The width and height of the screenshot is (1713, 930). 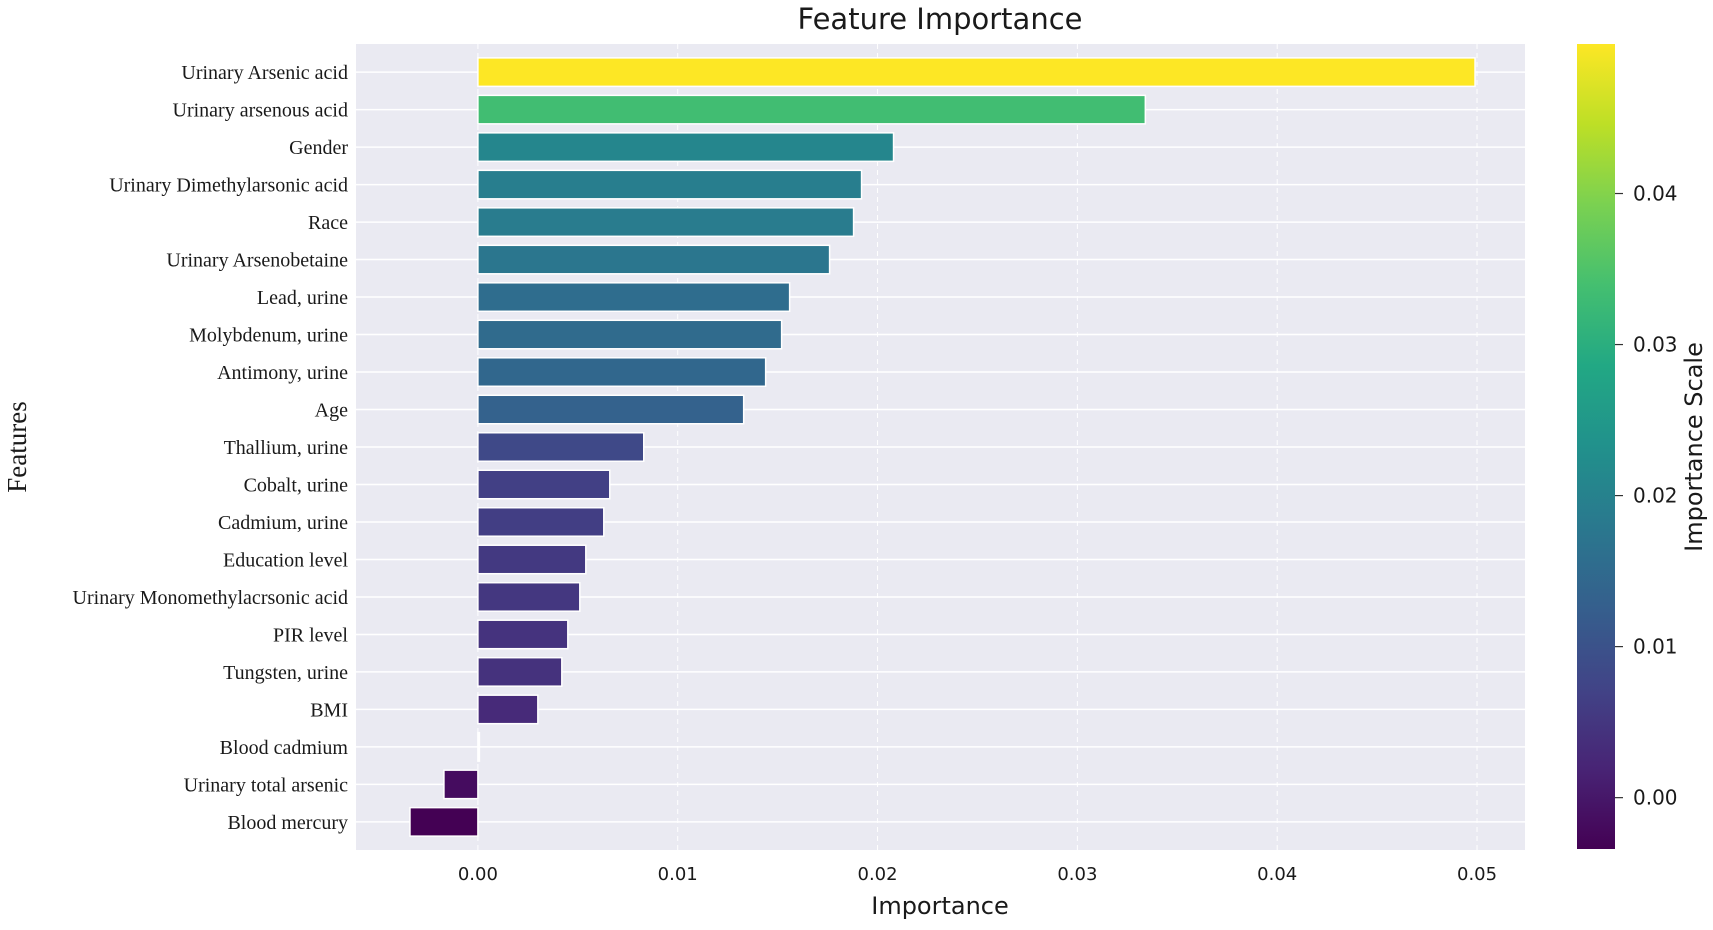 What do you see at coordinates (1655, 647) in the screenshot?
I see `colorbar-tick-label: 0.01` at bounding box center [1655, 647].